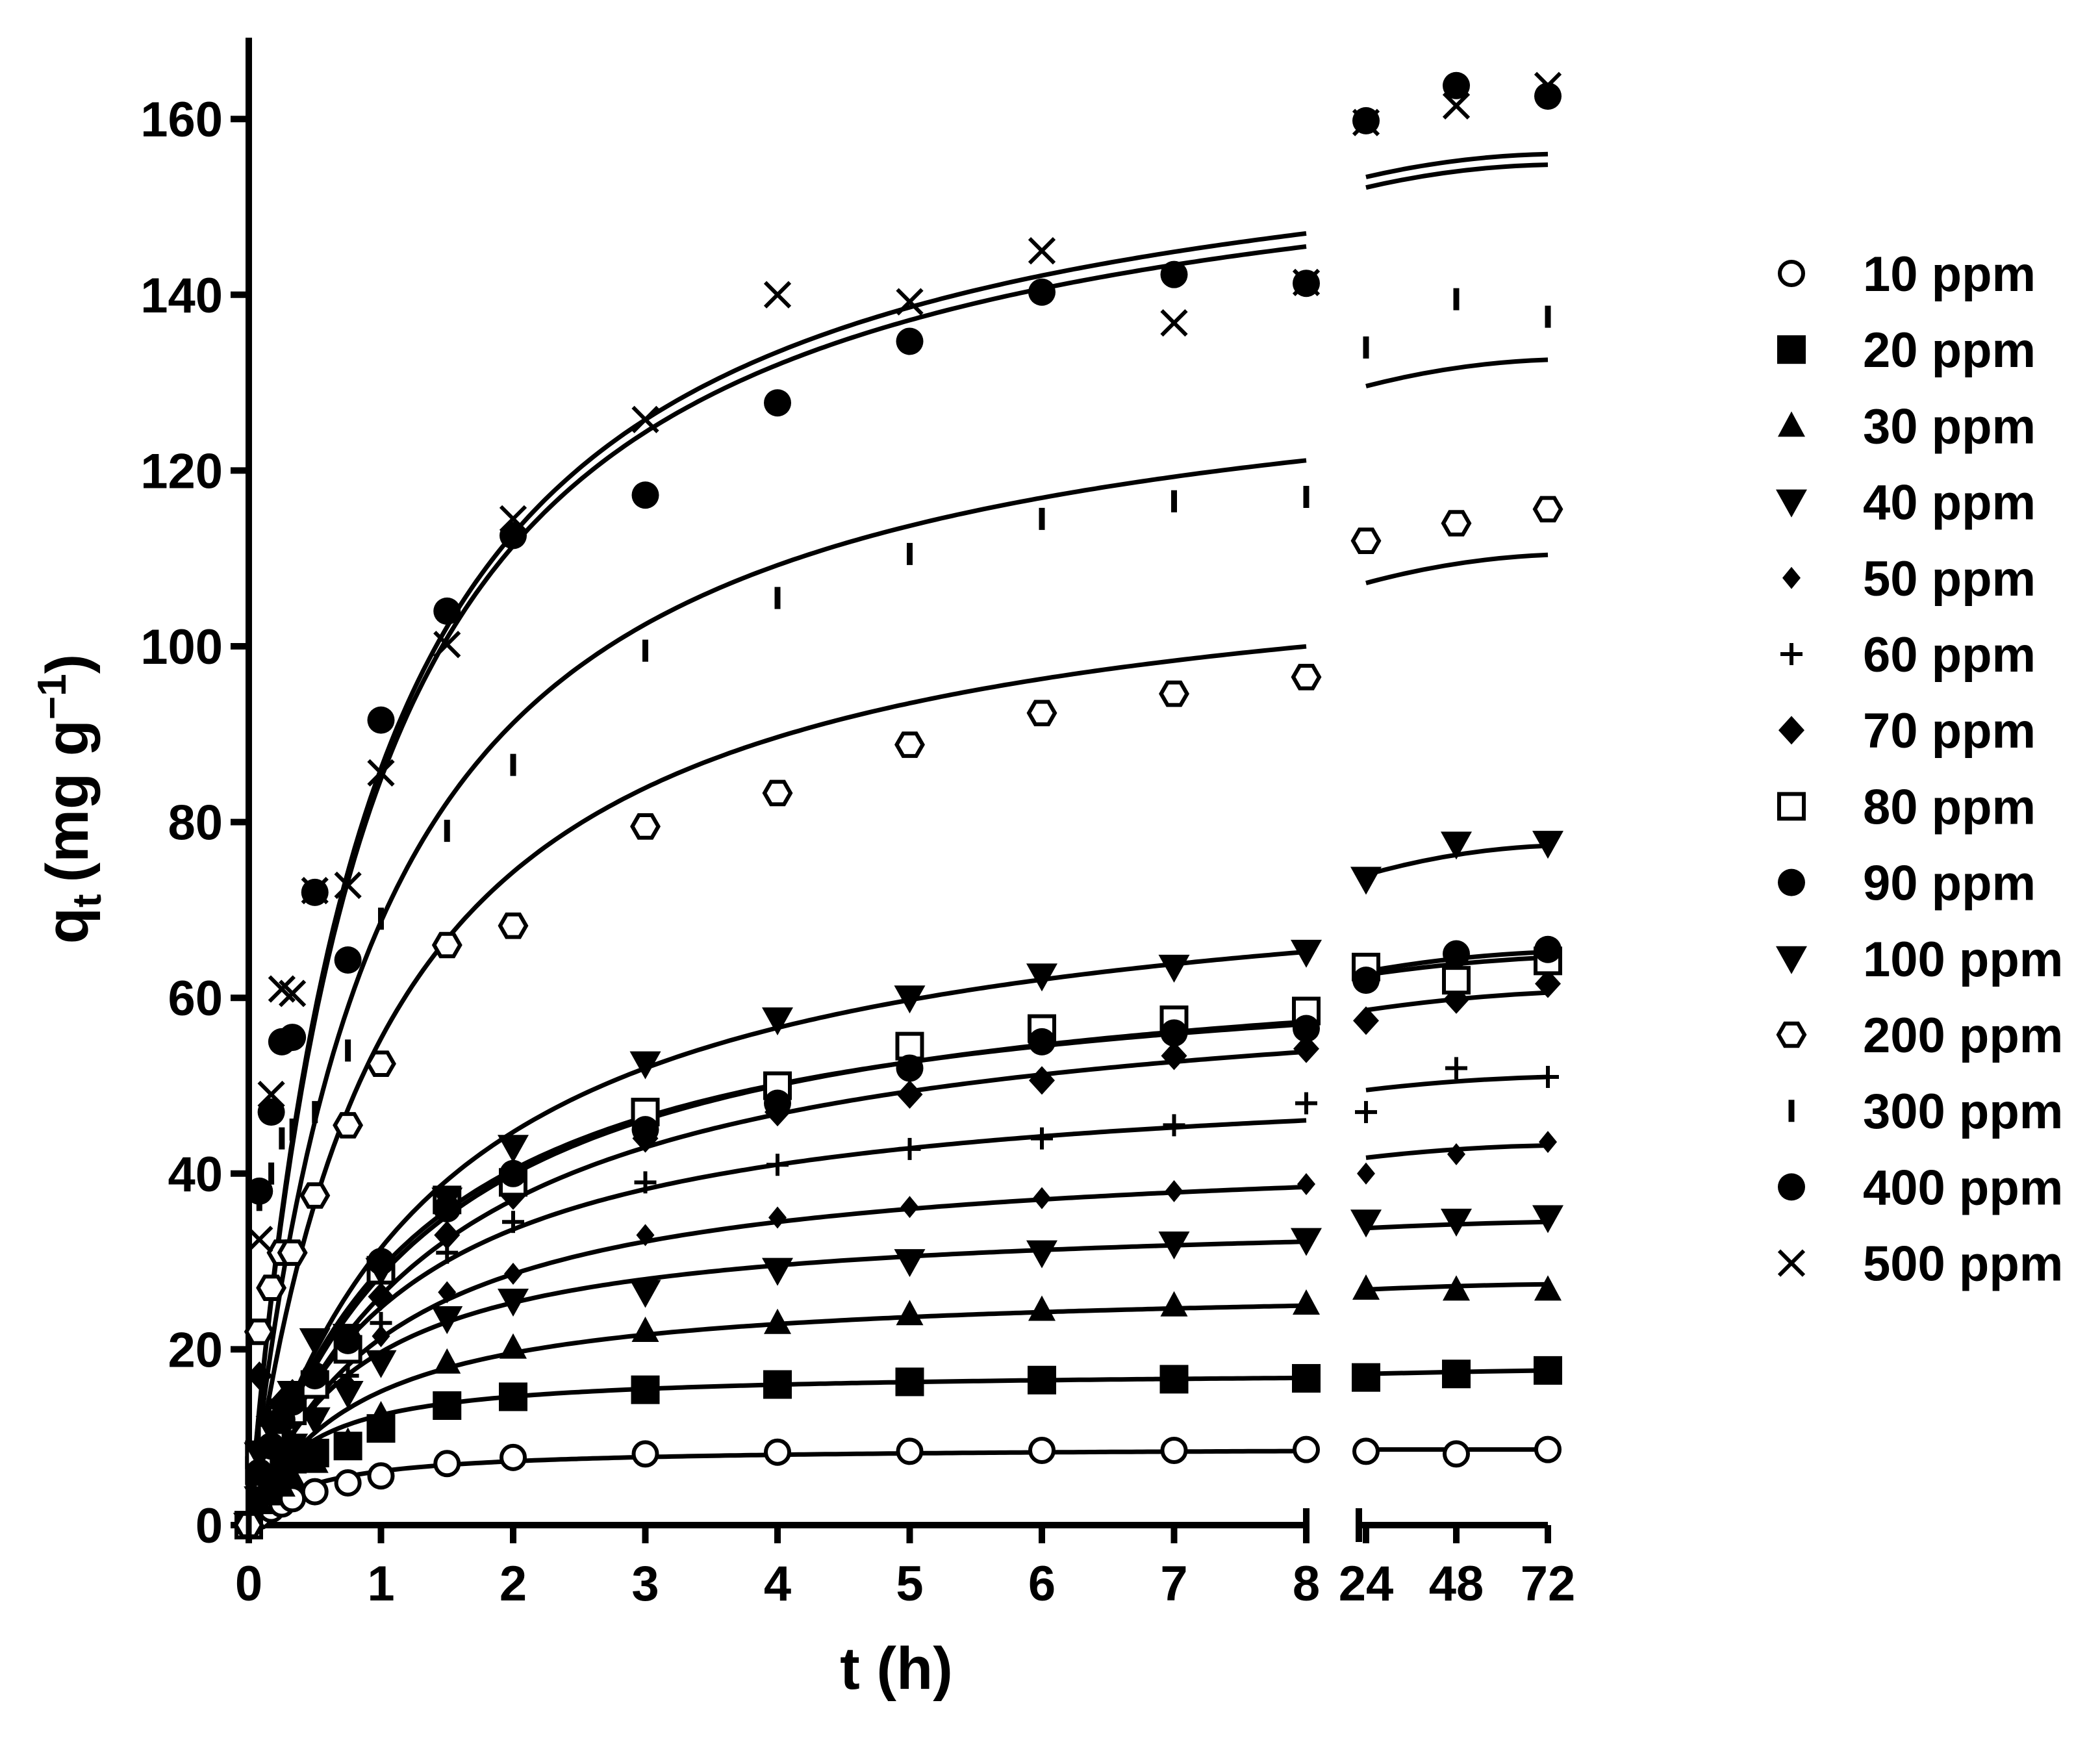 This screenshot has width=2100, height=1744. What do you see at coordinates (1949, 350) in the screenshot?
I see `legend-label: 20 ppm` at bounding box center [1949, 350].